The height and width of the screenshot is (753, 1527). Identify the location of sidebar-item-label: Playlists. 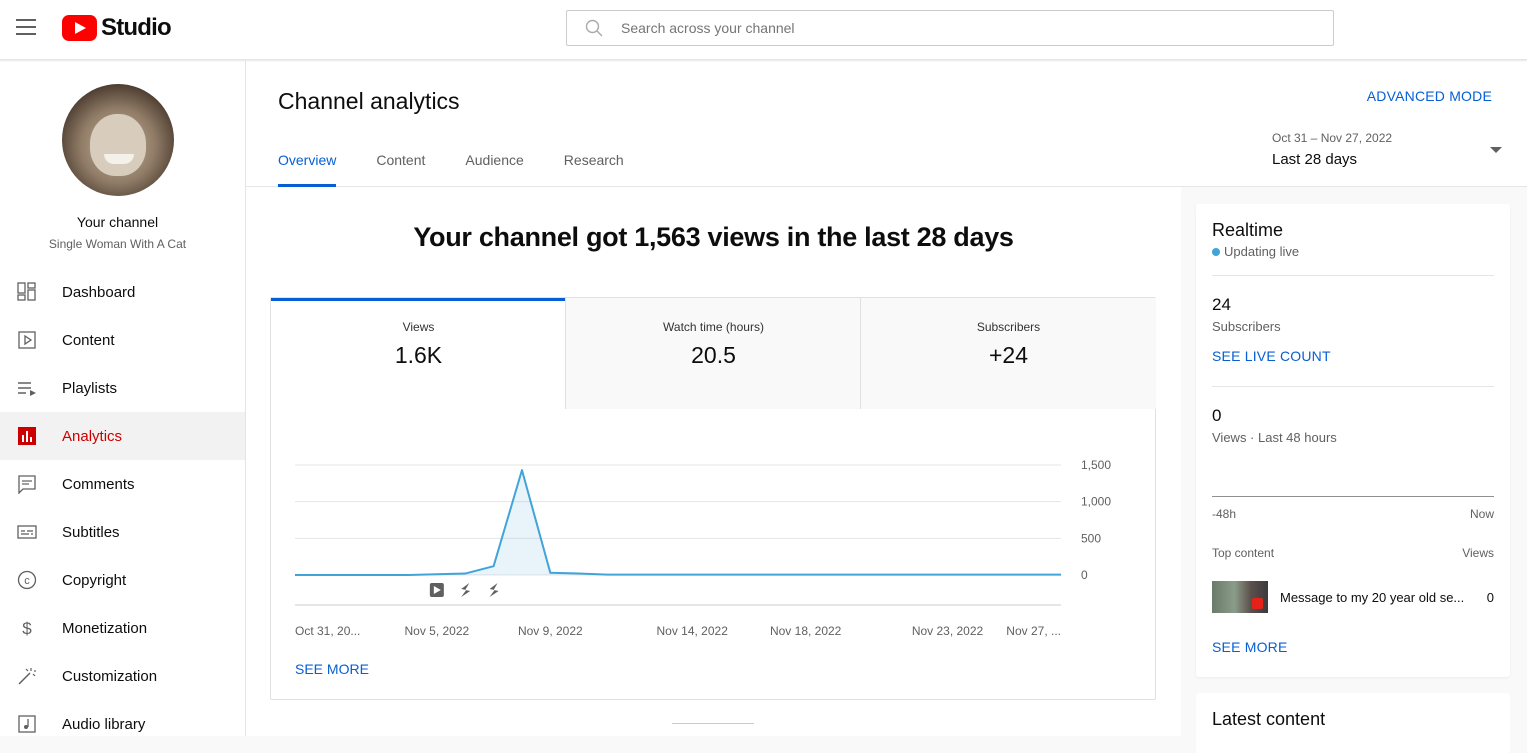
(90, 388).